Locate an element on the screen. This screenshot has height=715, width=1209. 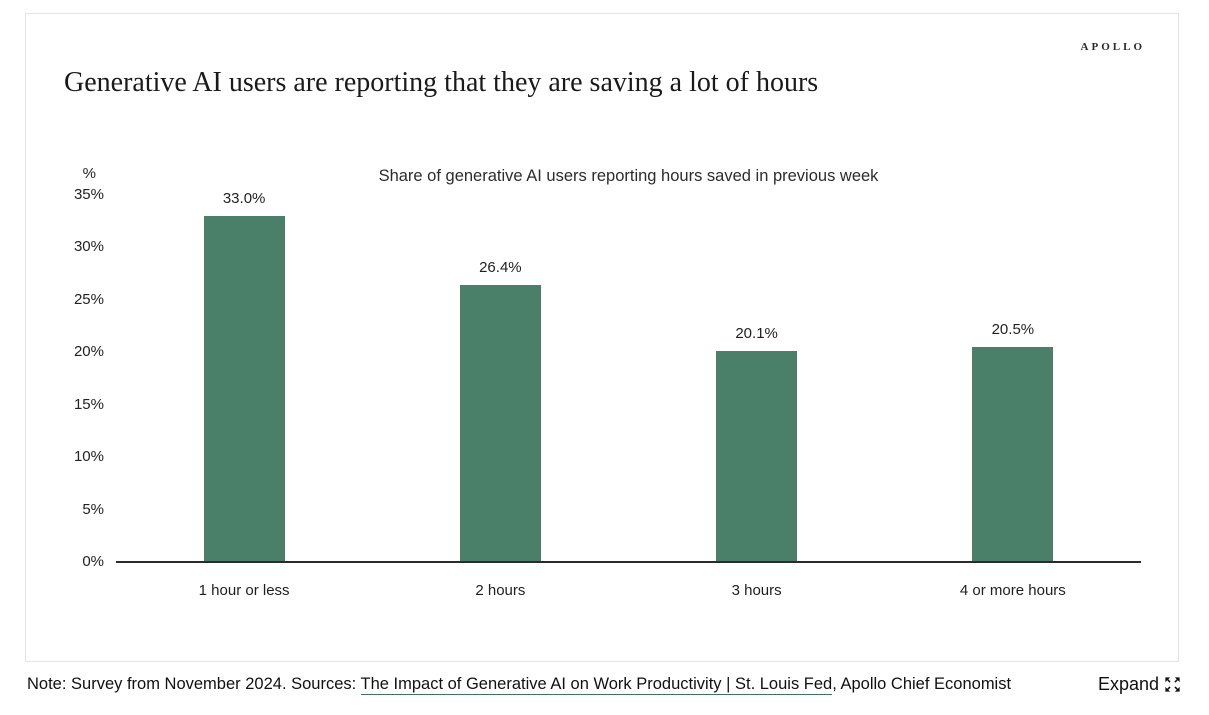
y-tick-label: 25% is located at coordinates (88, 299).